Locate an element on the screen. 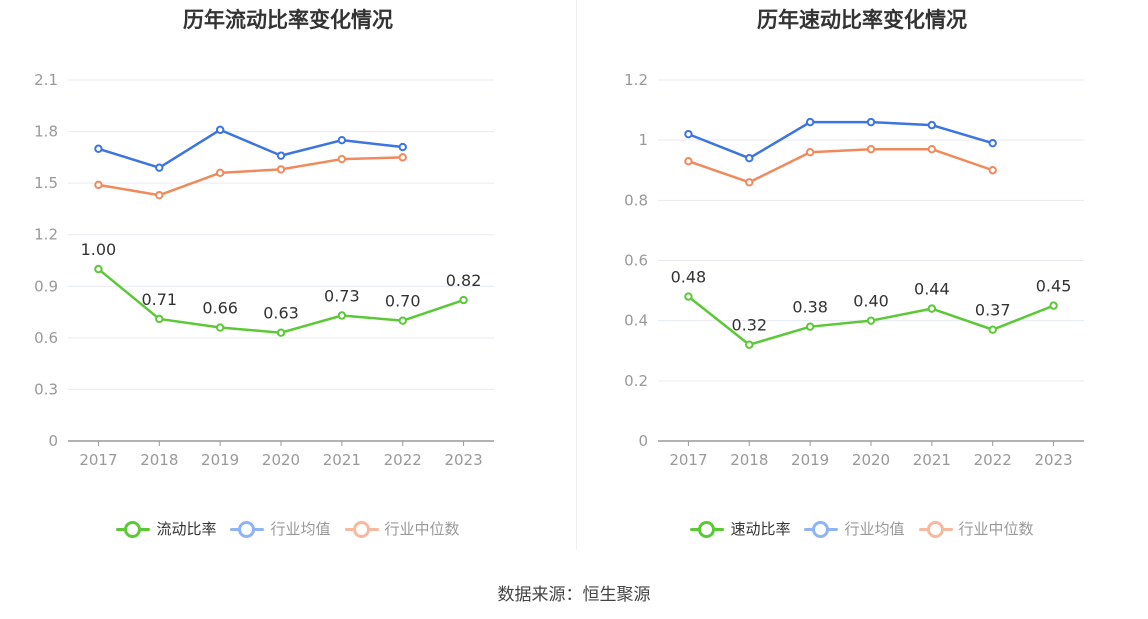 Image resolution: width=1148 pixels, height=619 pixels. data-label: 0.66 is located at coordinates (220, 308).